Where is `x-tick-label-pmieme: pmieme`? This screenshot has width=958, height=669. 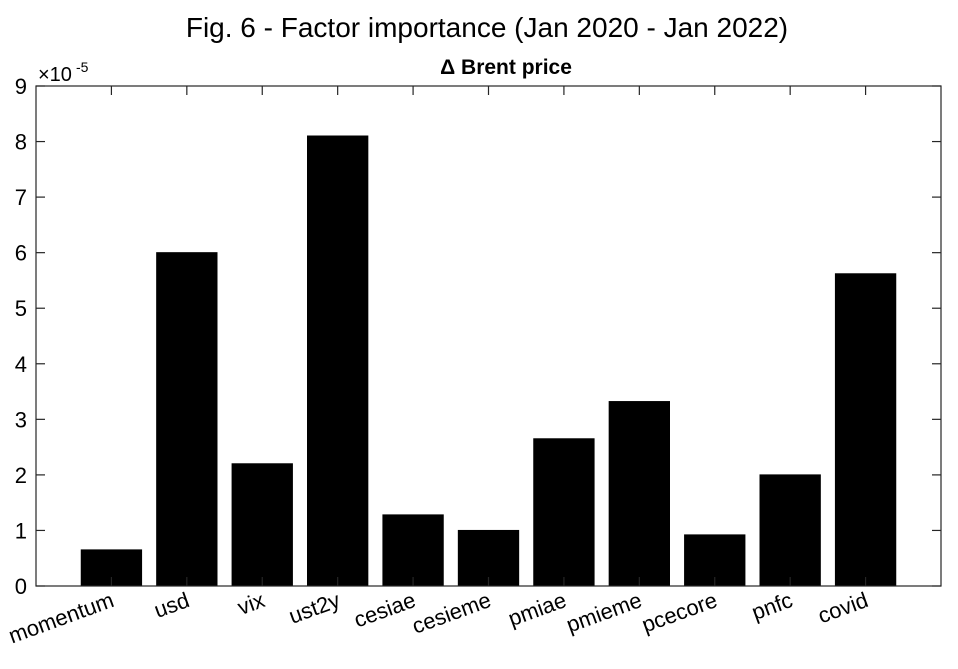
x-tick-label-pmieme: pmieme is located at coordinates (604, 612).